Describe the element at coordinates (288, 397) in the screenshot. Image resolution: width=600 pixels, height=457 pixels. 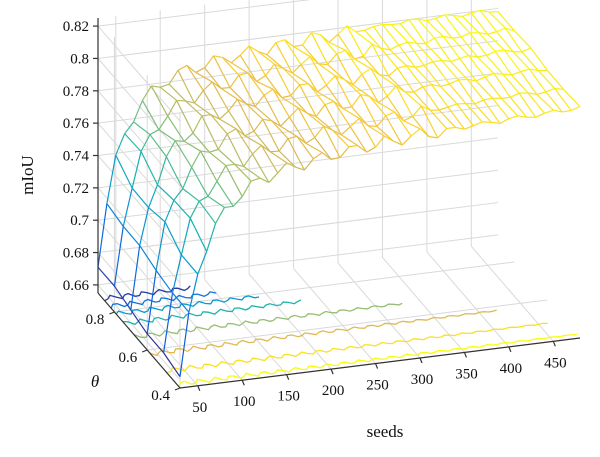
I see `x-tick-label: 150` at that location.